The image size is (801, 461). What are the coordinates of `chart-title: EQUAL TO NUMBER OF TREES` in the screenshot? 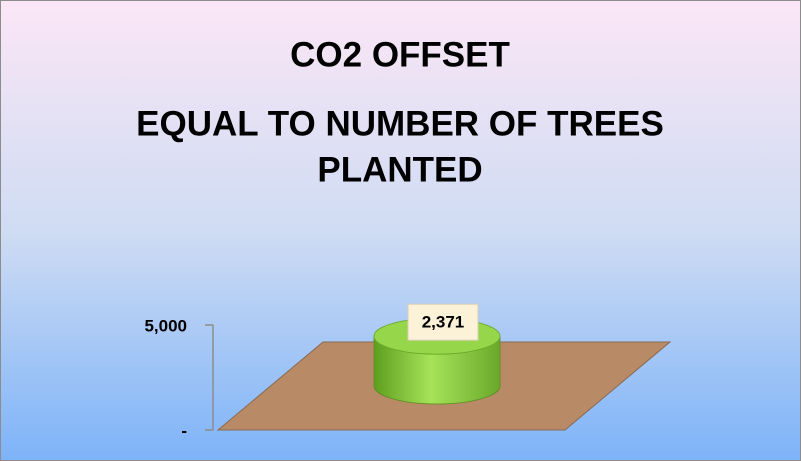 It's located at (400, 123).